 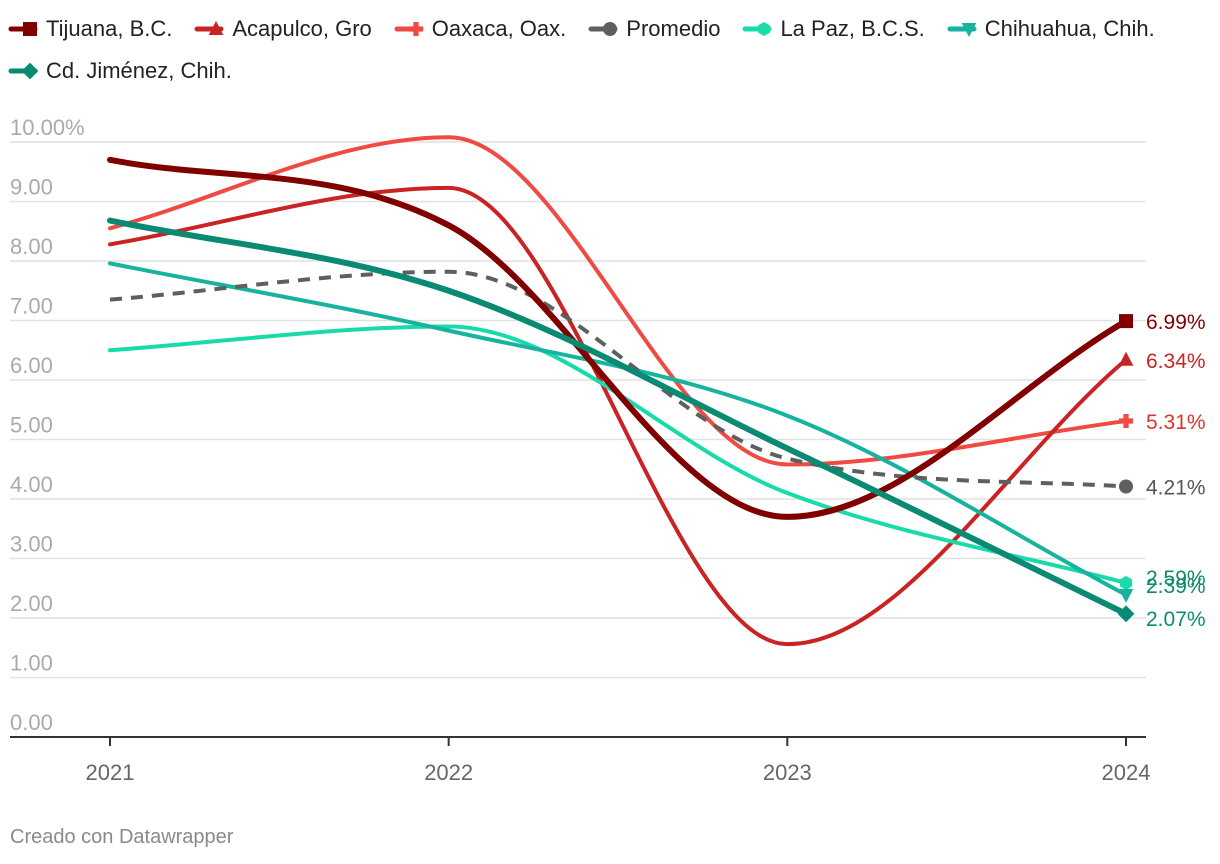 I want to click on legend-item-oaxaca-oax: Oaxaca, Oax., so click(x=480, y=29).